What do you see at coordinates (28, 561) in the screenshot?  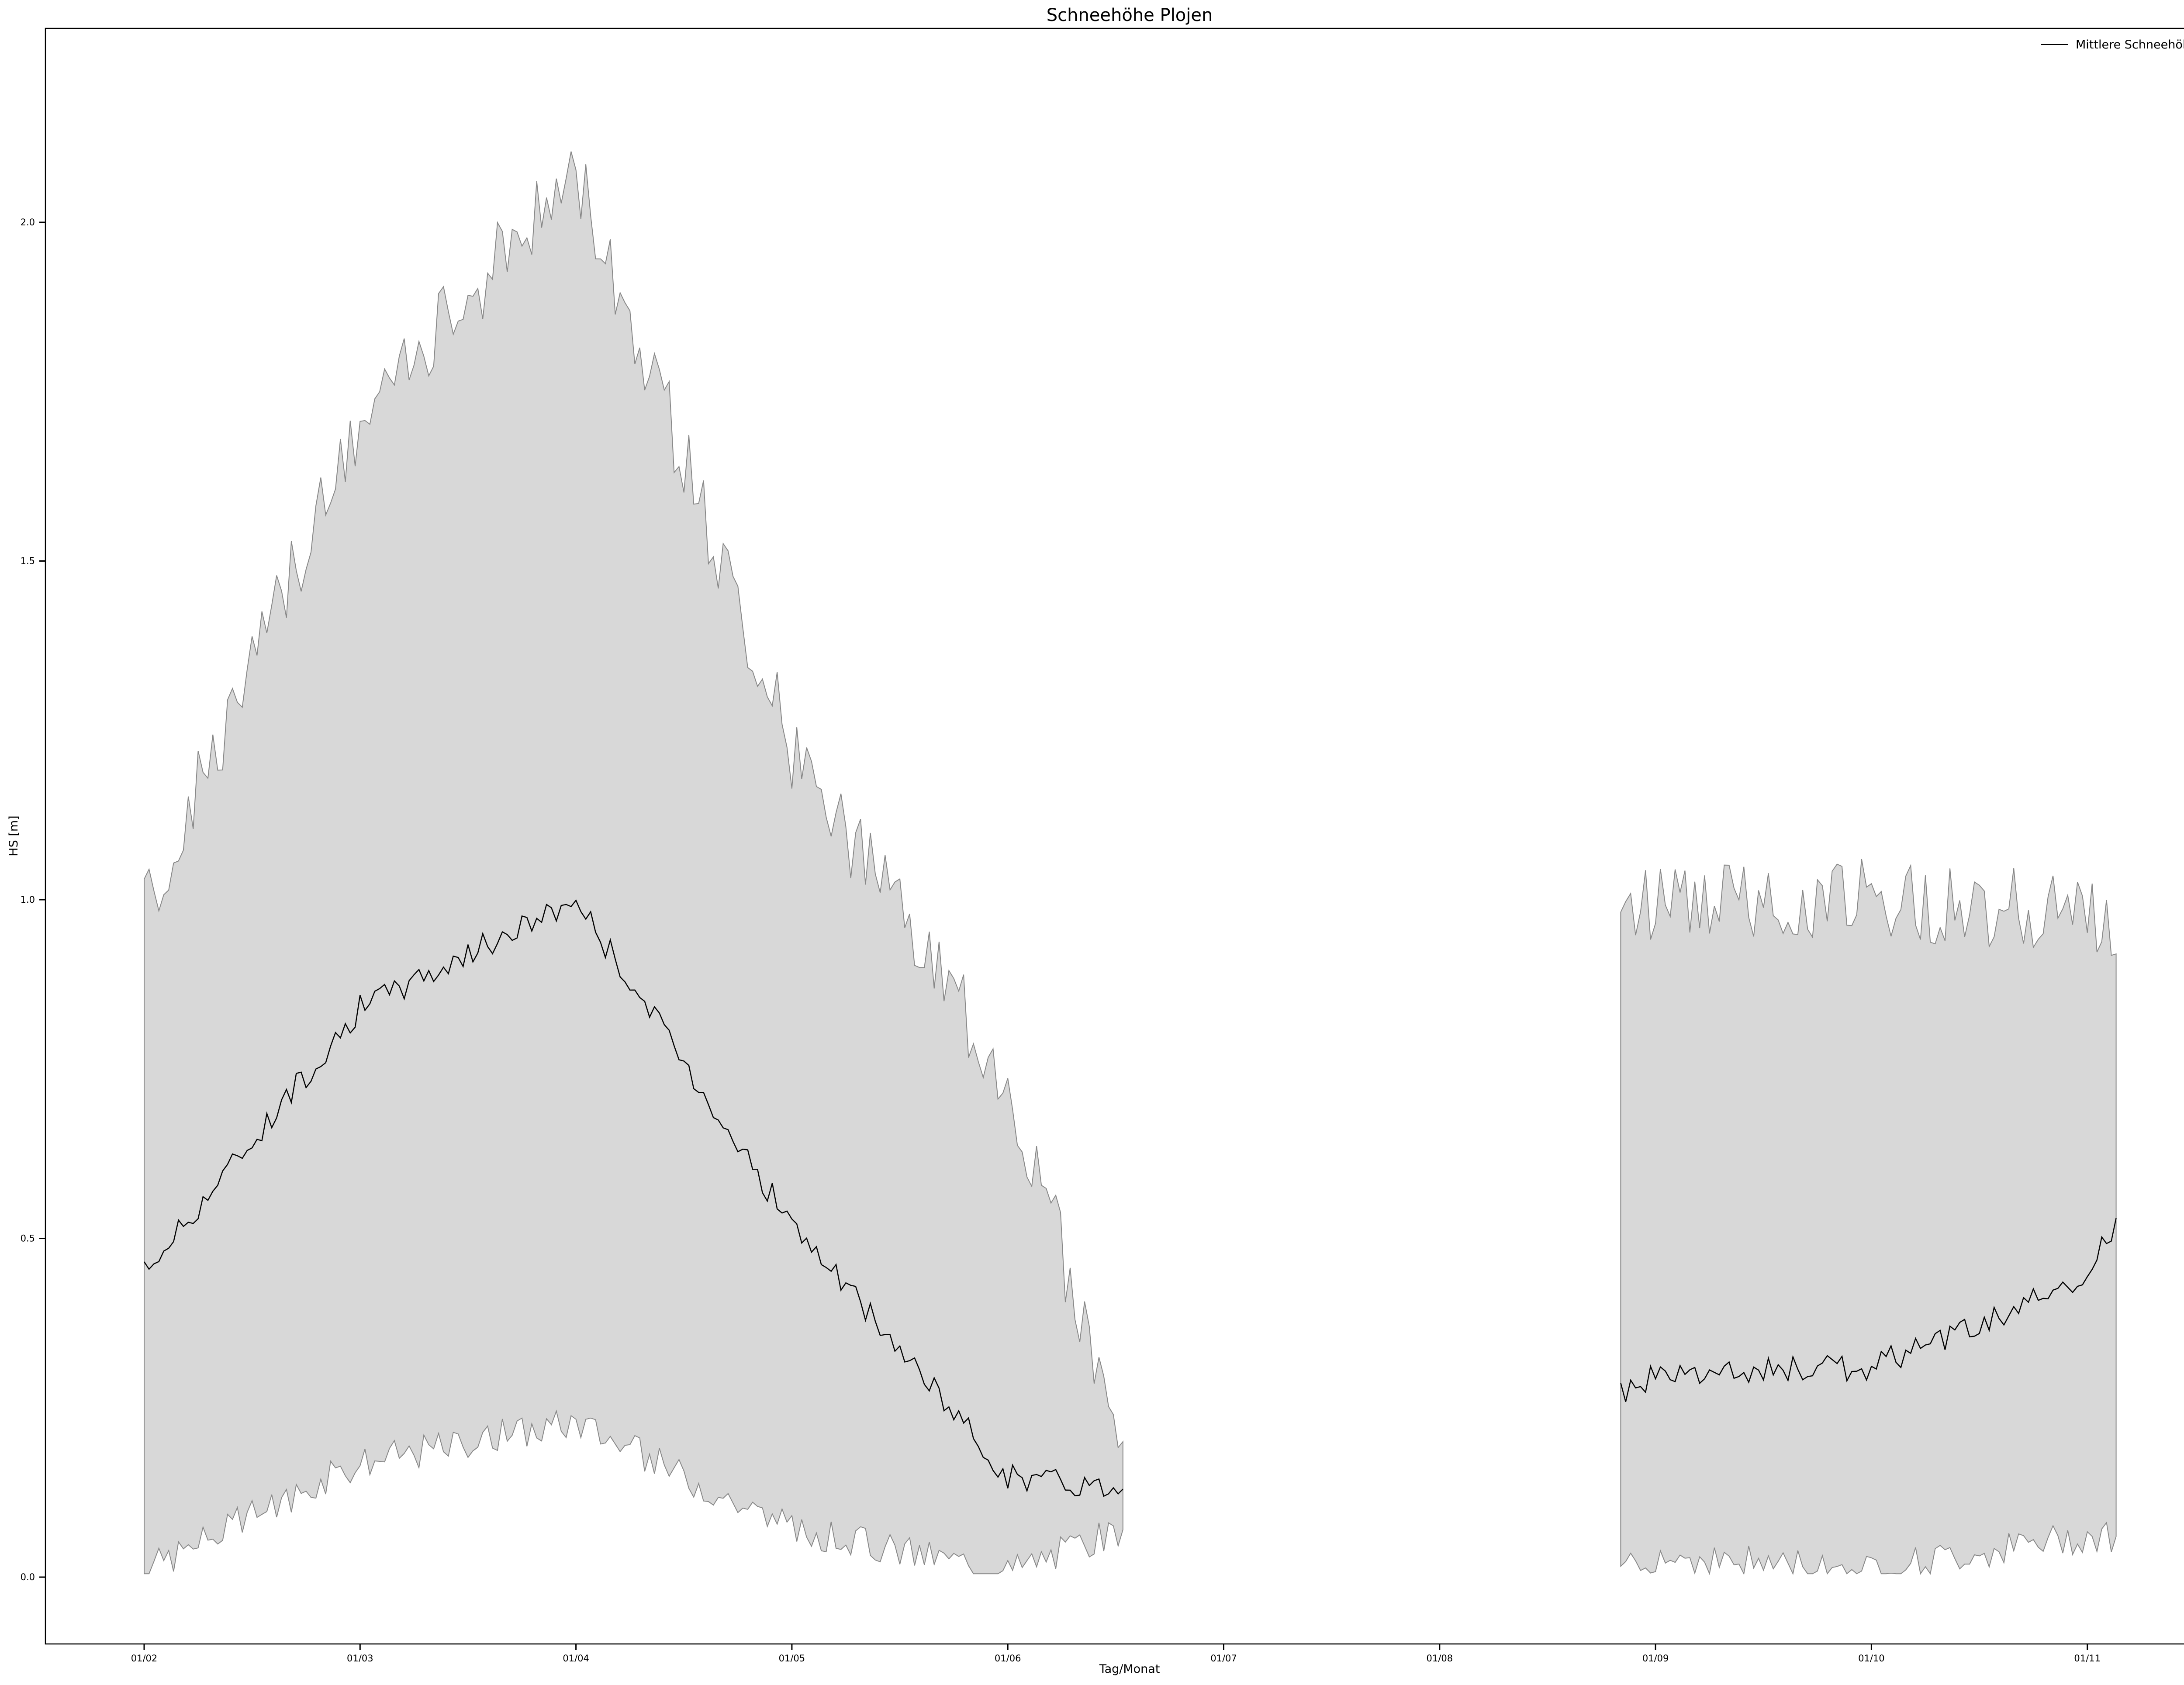 I see `y-tick-label: 1.5` at bounding box center [28, 561].